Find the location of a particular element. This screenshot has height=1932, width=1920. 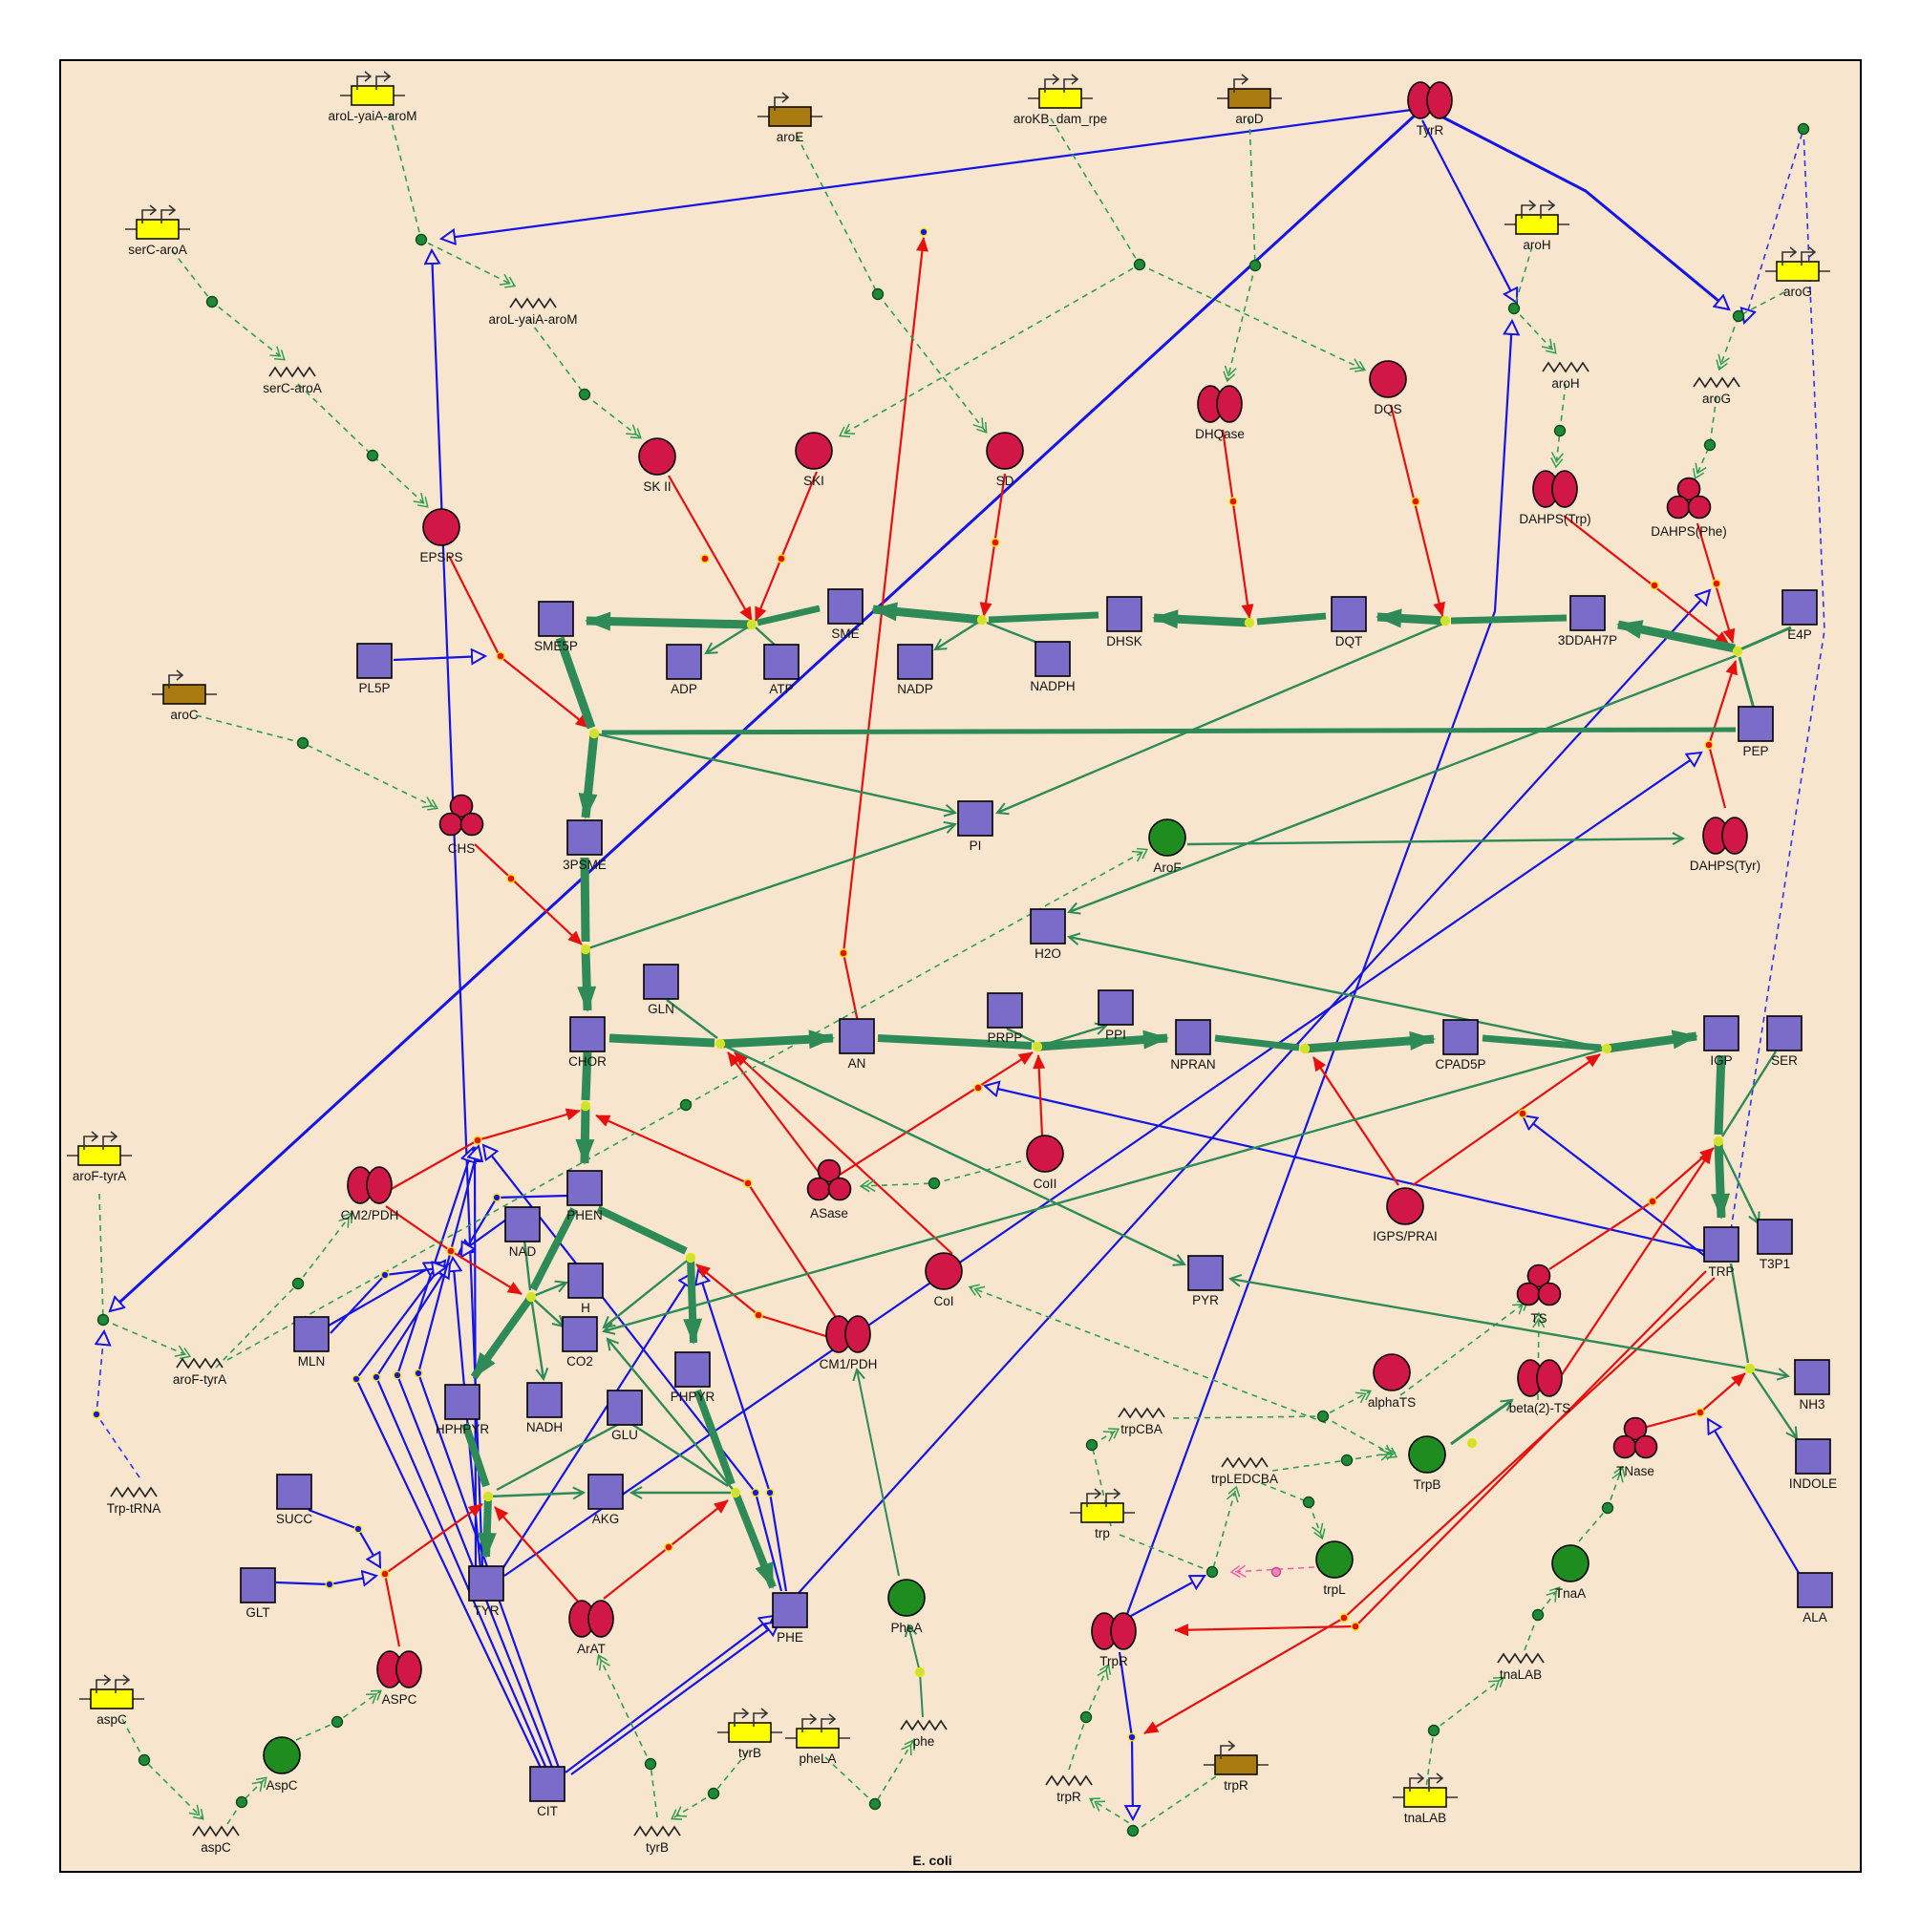

metabolite-PPI: PPI is located at coordinates (1116, 1015).